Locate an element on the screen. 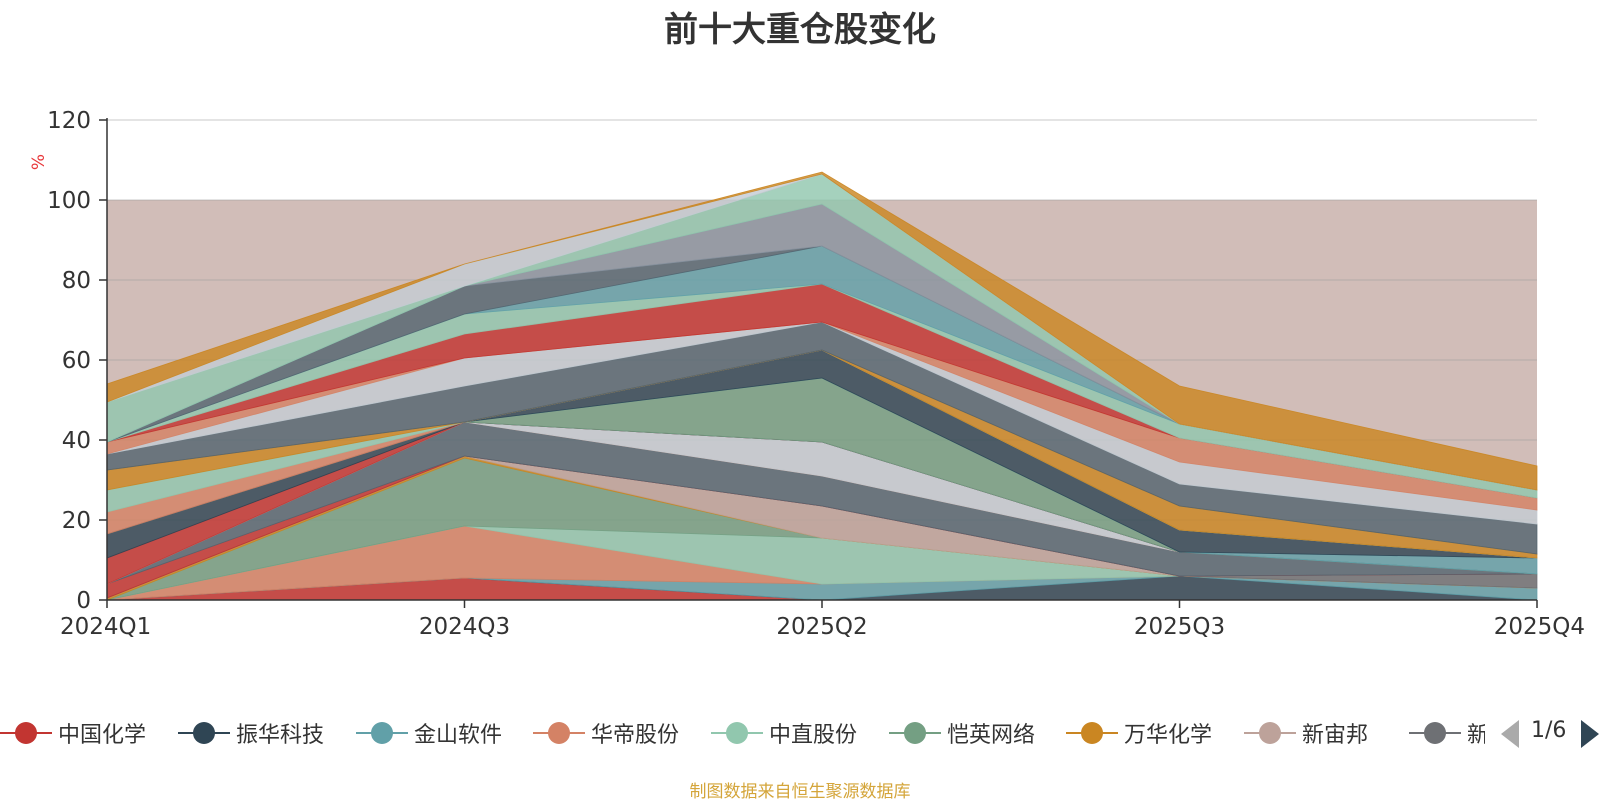  legend-item: 华帝股份 is located at coordinates (606, 733).